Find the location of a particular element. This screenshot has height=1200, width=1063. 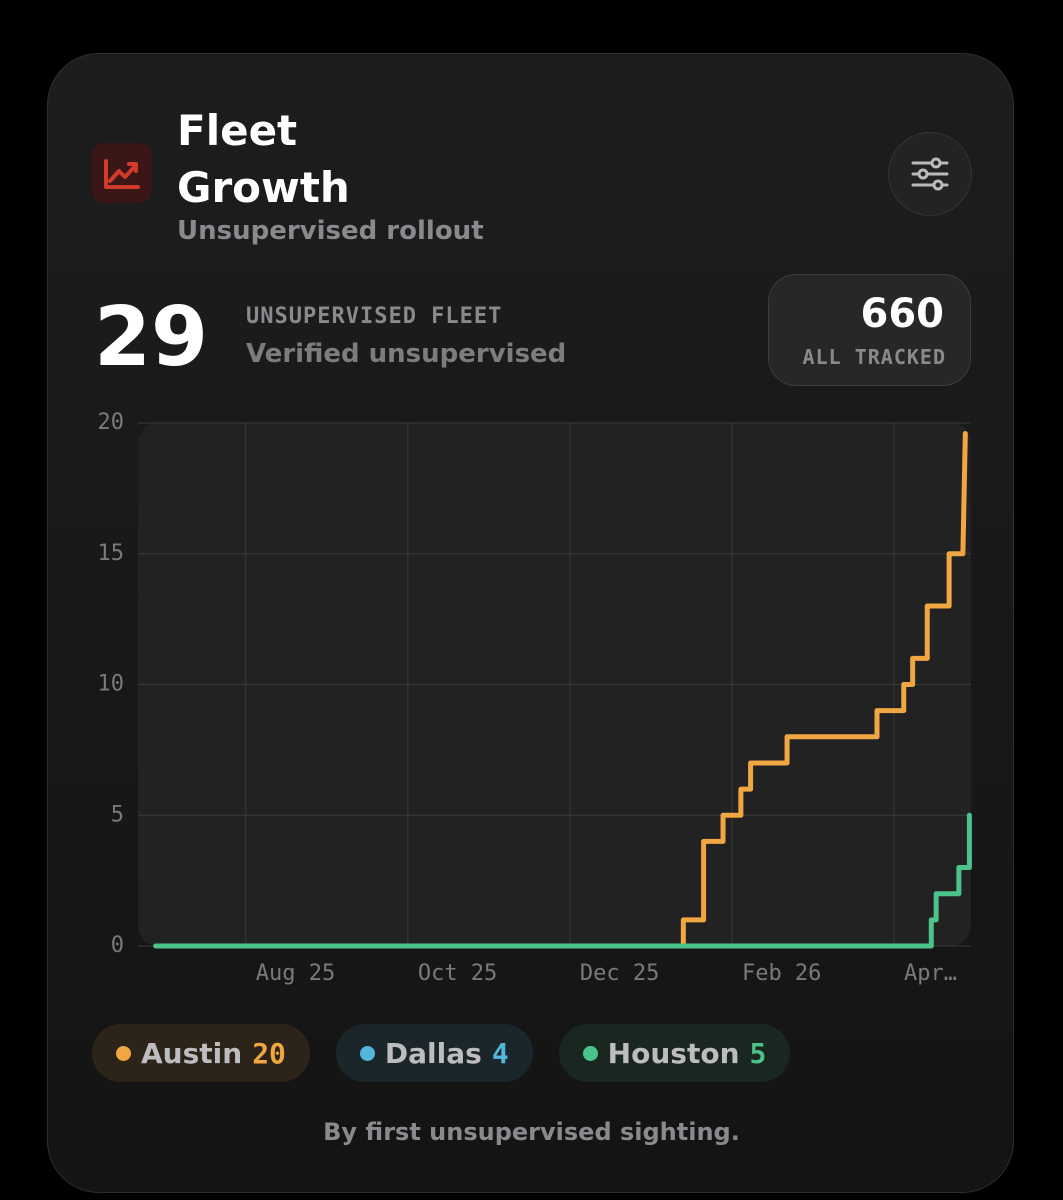

legend-name: Dallas is located at coordinates (433, 1053).